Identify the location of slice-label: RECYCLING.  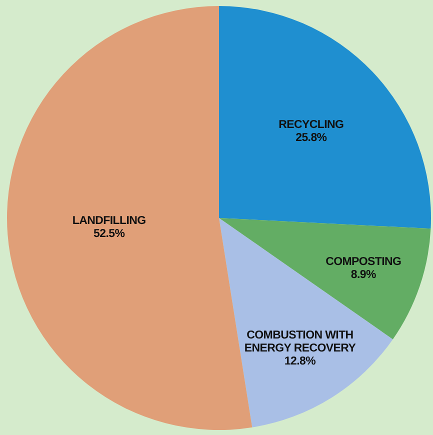
(311, 124).